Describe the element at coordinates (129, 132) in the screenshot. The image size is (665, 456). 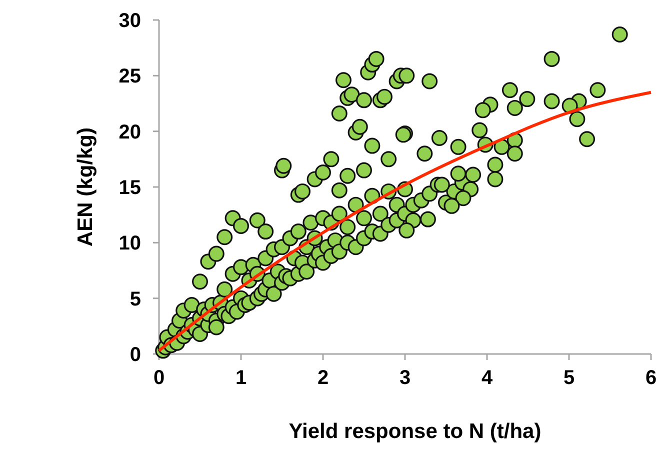
I see `y-tick-label: 20` at that location.